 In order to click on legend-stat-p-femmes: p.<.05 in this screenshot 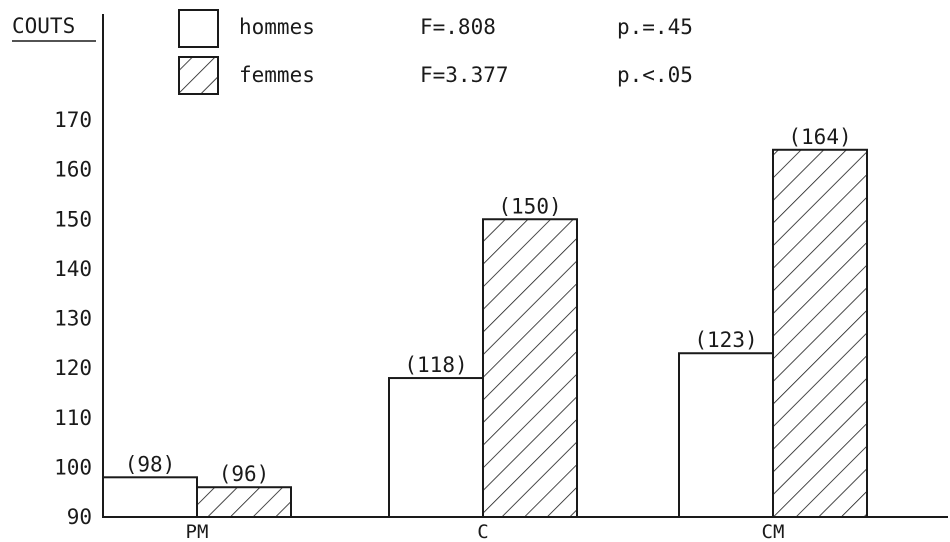, I will do `click(655, 75)`.